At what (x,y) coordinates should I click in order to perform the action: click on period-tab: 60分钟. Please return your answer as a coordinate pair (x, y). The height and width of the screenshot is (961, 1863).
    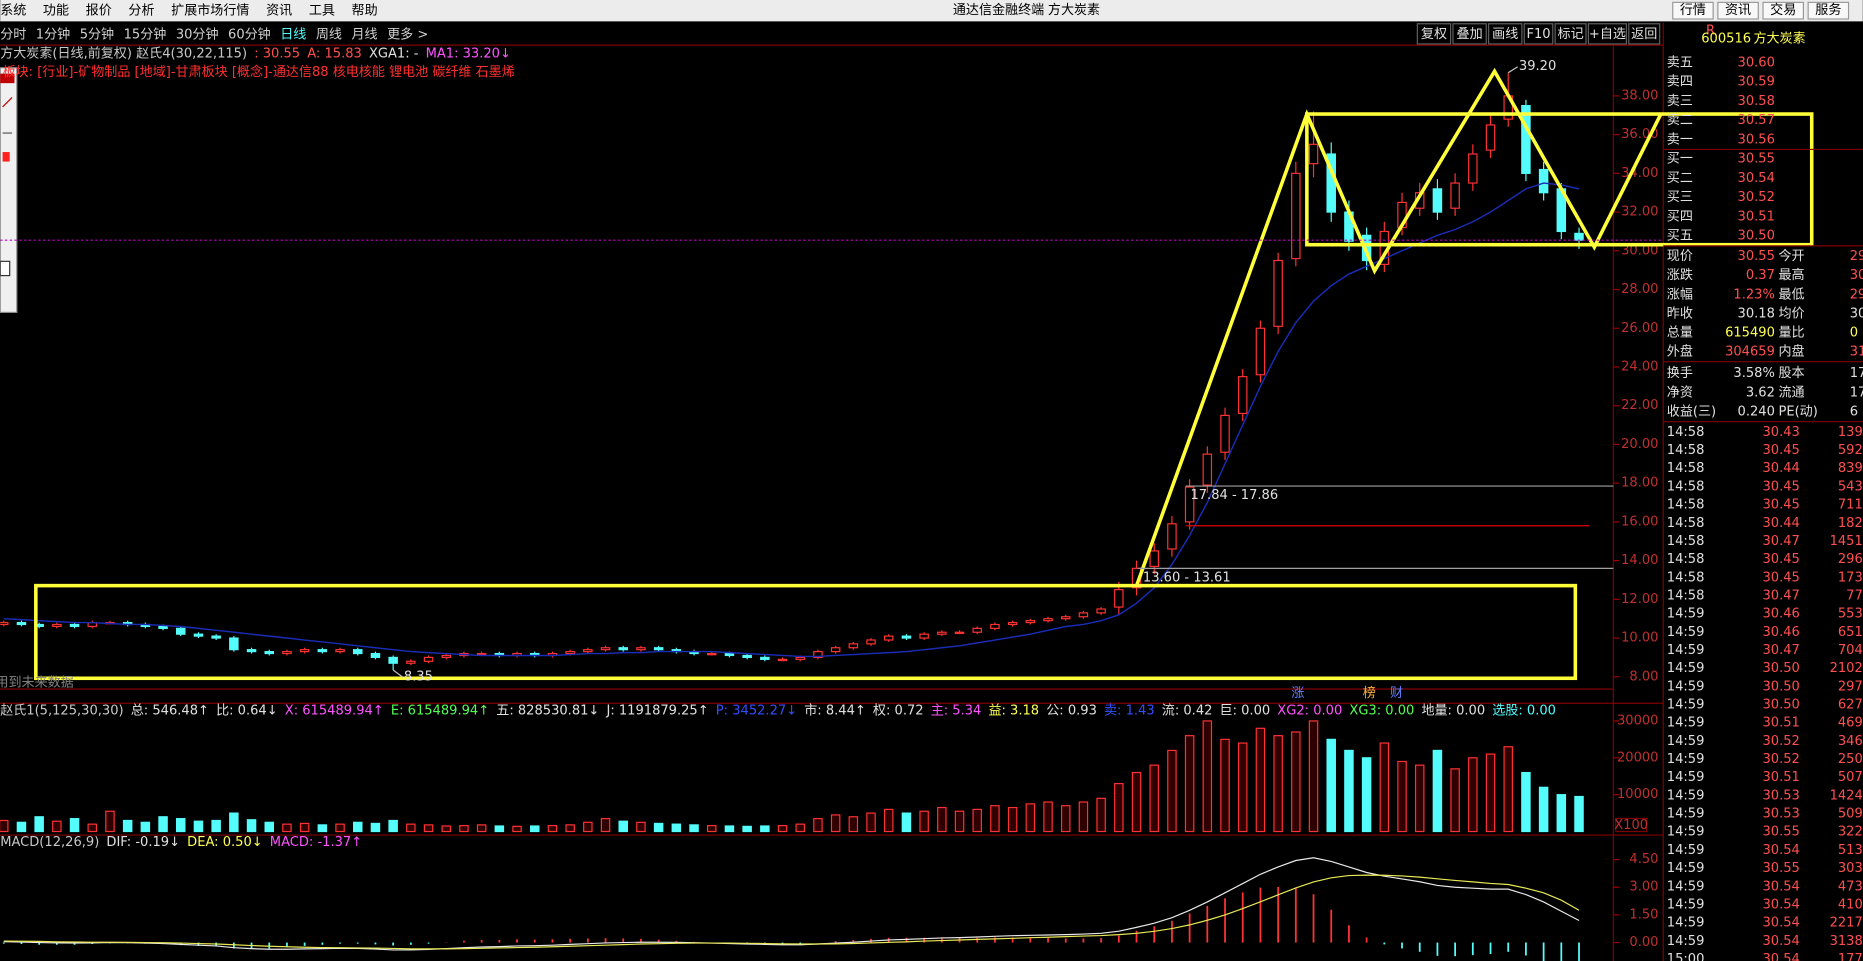
    Looking at the image, I should click on (249, 34).